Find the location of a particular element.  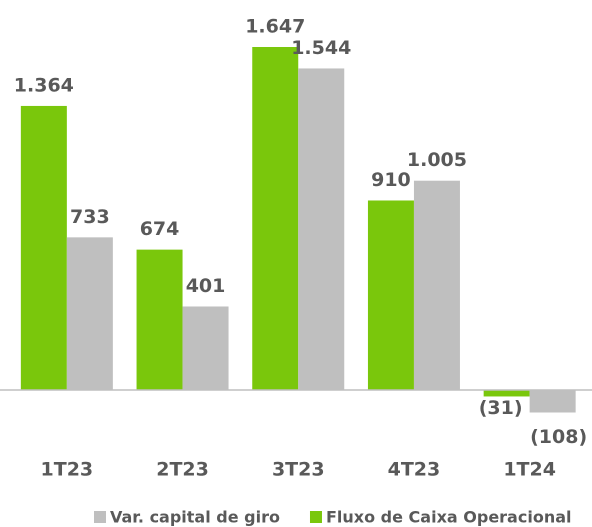

value-label: 910 is located at coordinates (391, 180).